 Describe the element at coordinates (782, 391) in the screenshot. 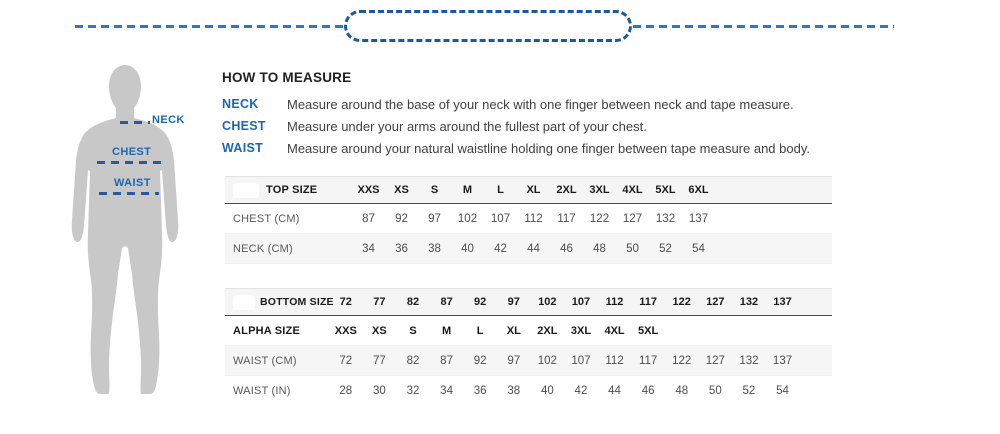

I see `size-cell: 54` at that location.